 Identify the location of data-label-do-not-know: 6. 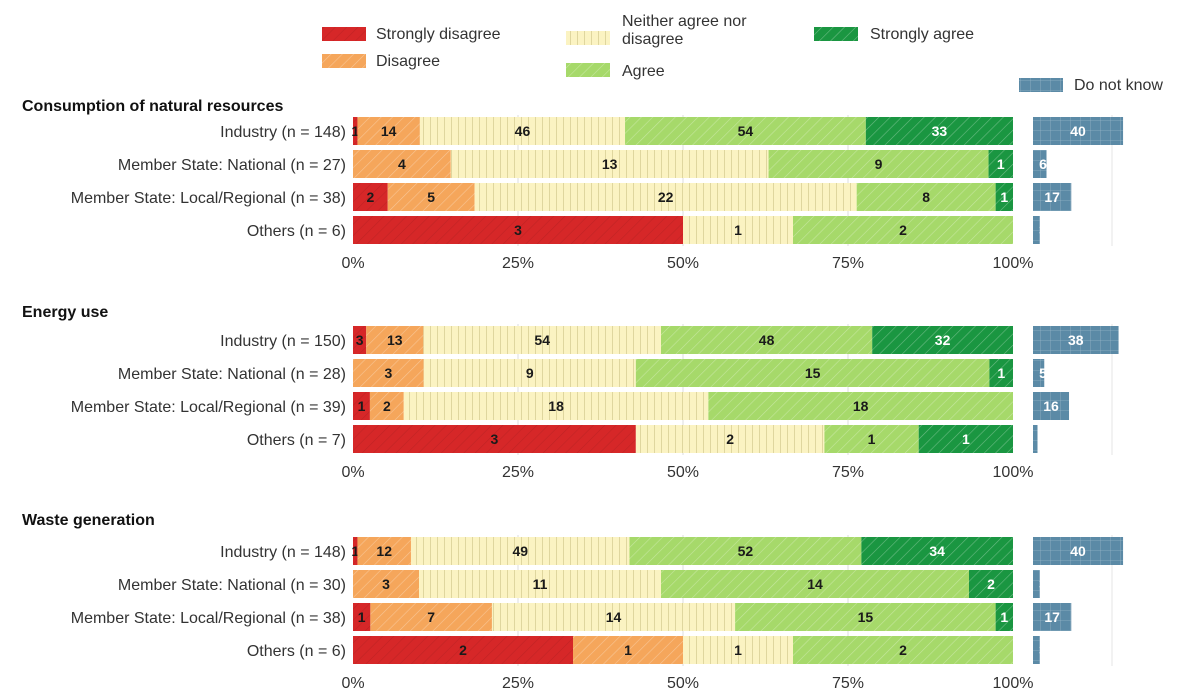
(1043, 164).